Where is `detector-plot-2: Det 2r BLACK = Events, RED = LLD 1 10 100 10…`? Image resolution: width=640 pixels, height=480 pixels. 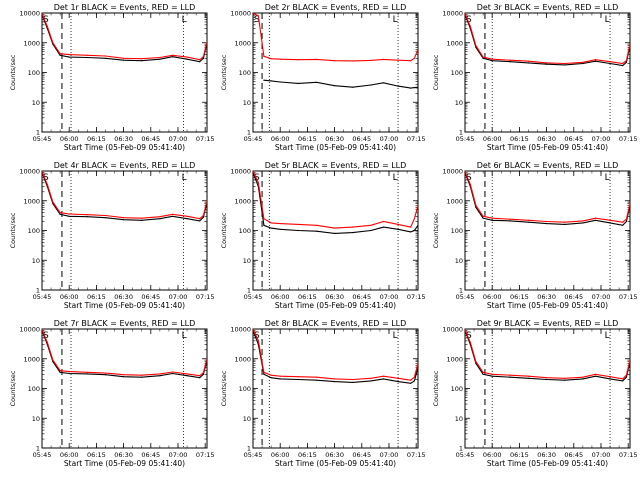
detector-plot-2: Det 2r BLACK = Events, RED = LLD 1 10 100 10… is located at coordinates (323, 77).